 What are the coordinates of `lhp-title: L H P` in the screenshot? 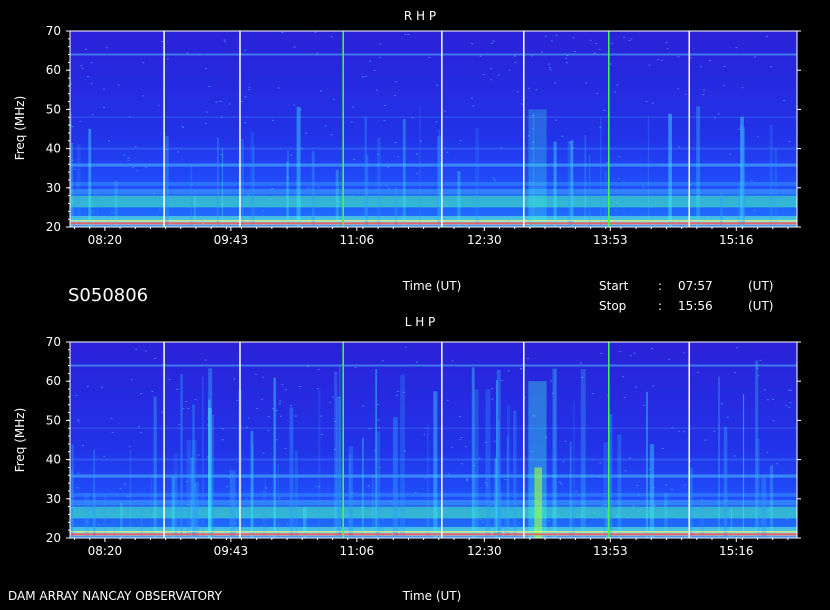 It's located at (420, 322).